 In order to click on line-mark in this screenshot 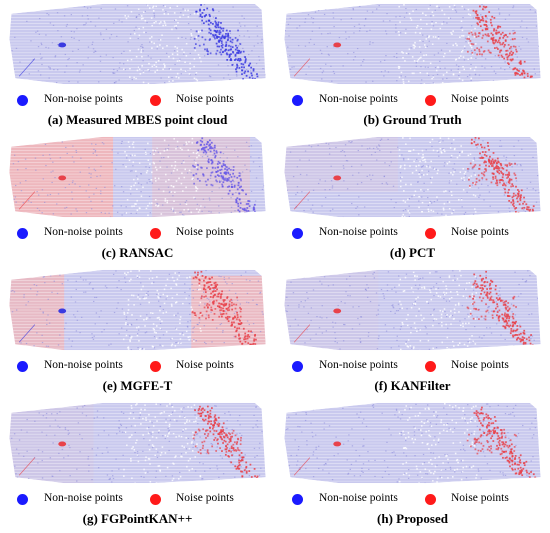, I will do `click(27, 200)`.